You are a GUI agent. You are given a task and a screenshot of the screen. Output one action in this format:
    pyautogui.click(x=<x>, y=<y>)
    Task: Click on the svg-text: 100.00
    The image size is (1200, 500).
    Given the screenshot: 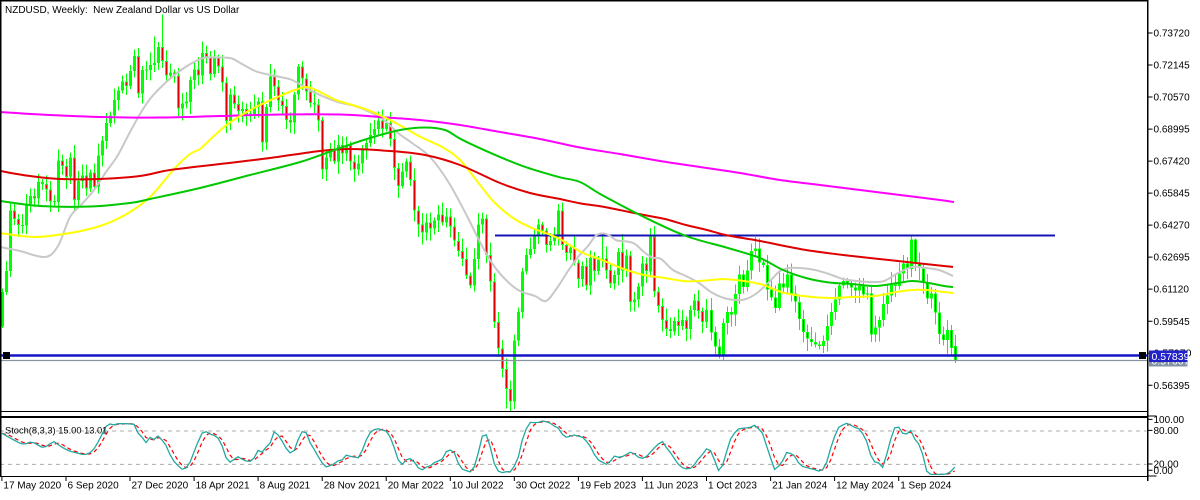 What is the action you would take?
    pyautogui.click(x=1169, y=420)
    